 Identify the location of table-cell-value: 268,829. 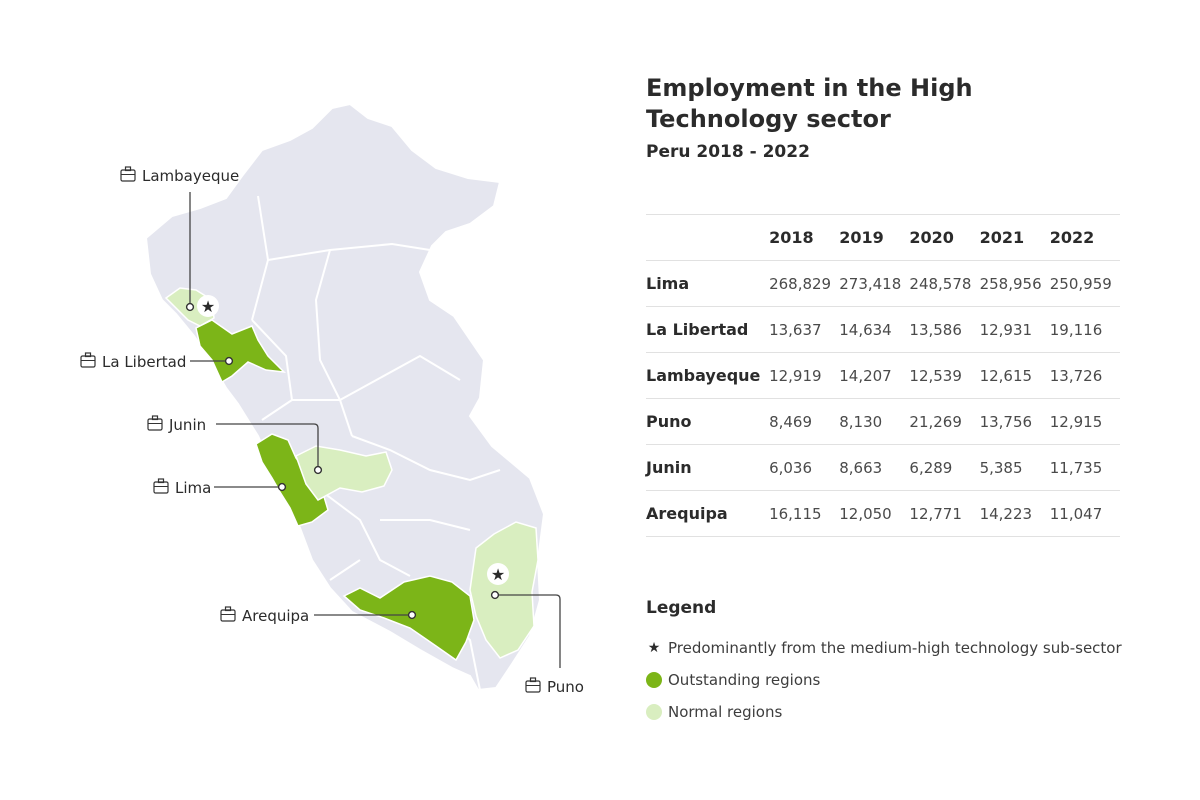
(804, 283).